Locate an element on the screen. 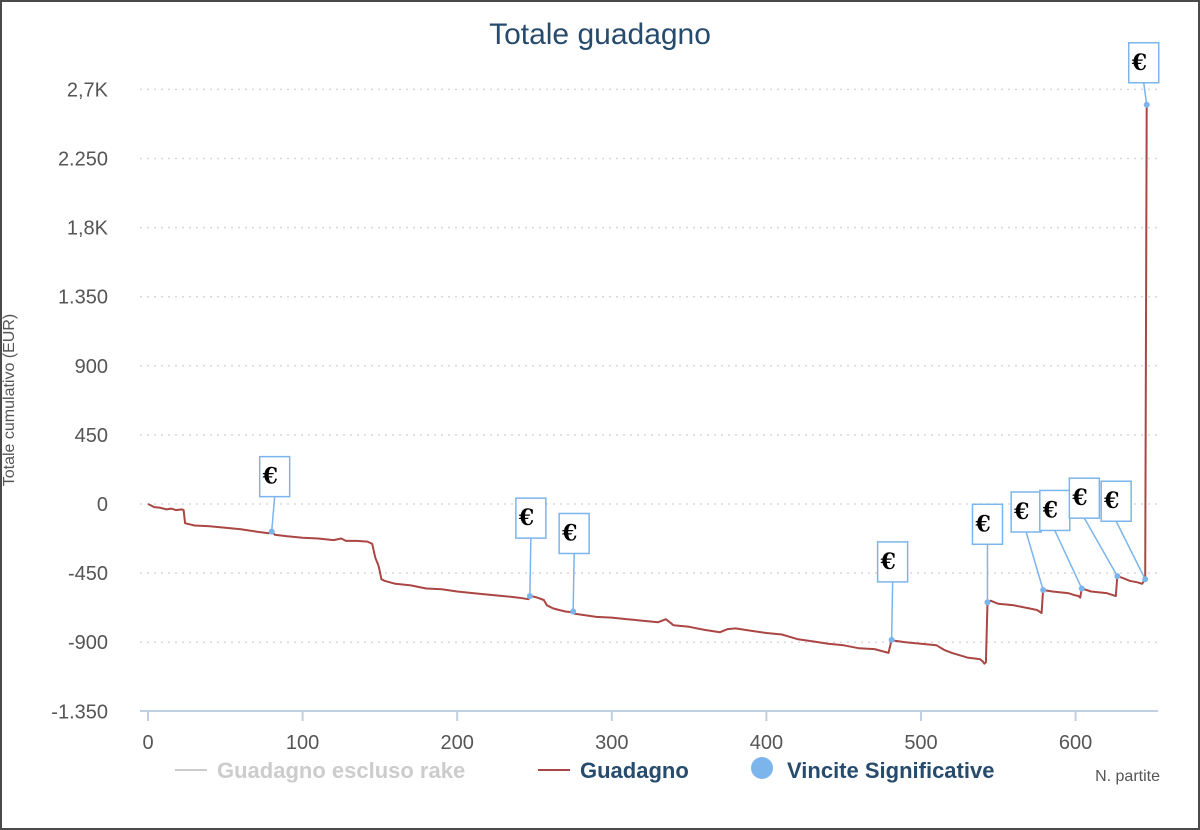 This screenshot has height=830, width=1200. y-tick-label: -450 is located at coordinates (88, 574).